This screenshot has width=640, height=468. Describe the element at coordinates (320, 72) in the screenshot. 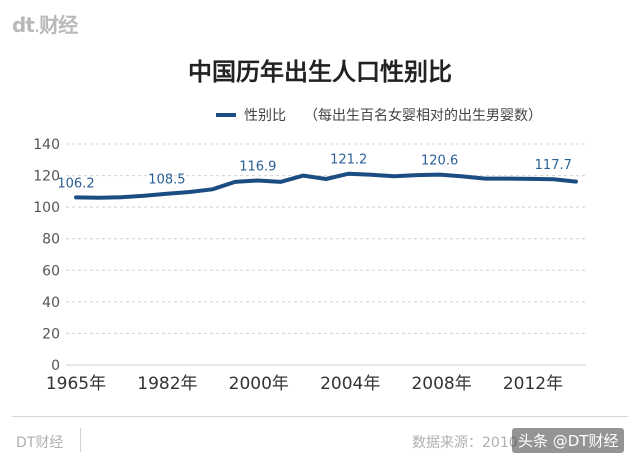

I see `chart-title: 中国历年出生人口性别比` at that location.